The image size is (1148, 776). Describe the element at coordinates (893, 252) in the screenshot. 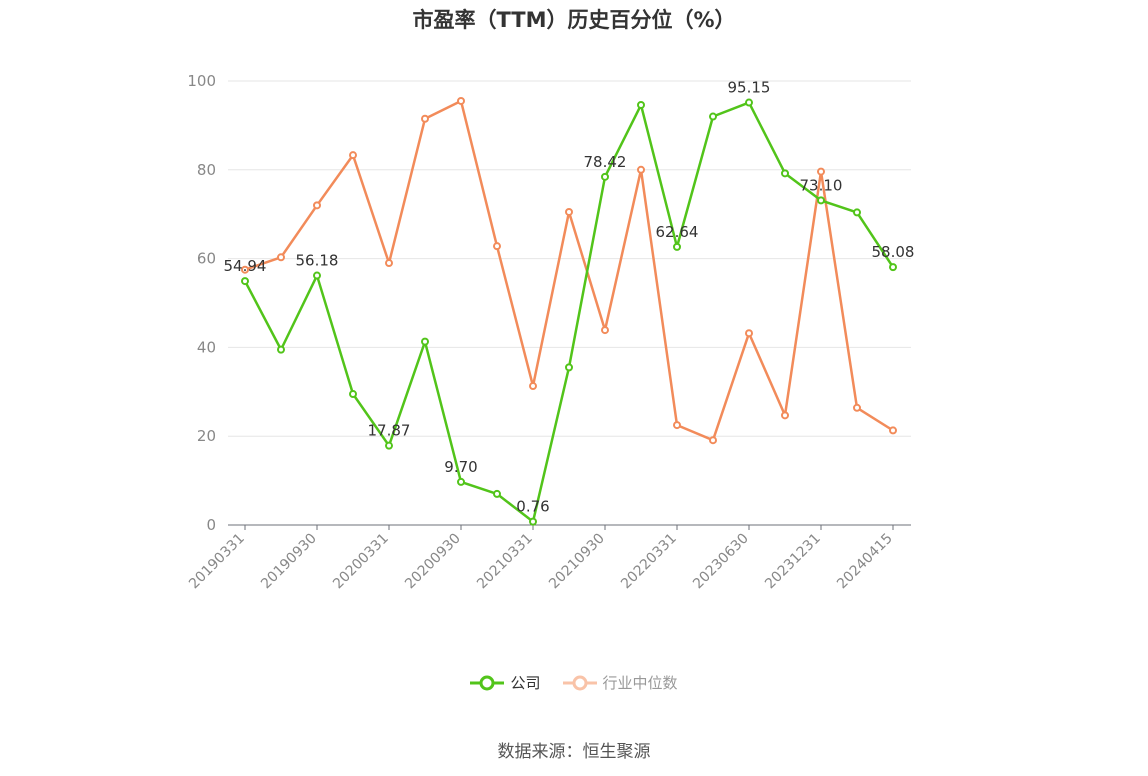

I see `data-label: 58.08` at that location.